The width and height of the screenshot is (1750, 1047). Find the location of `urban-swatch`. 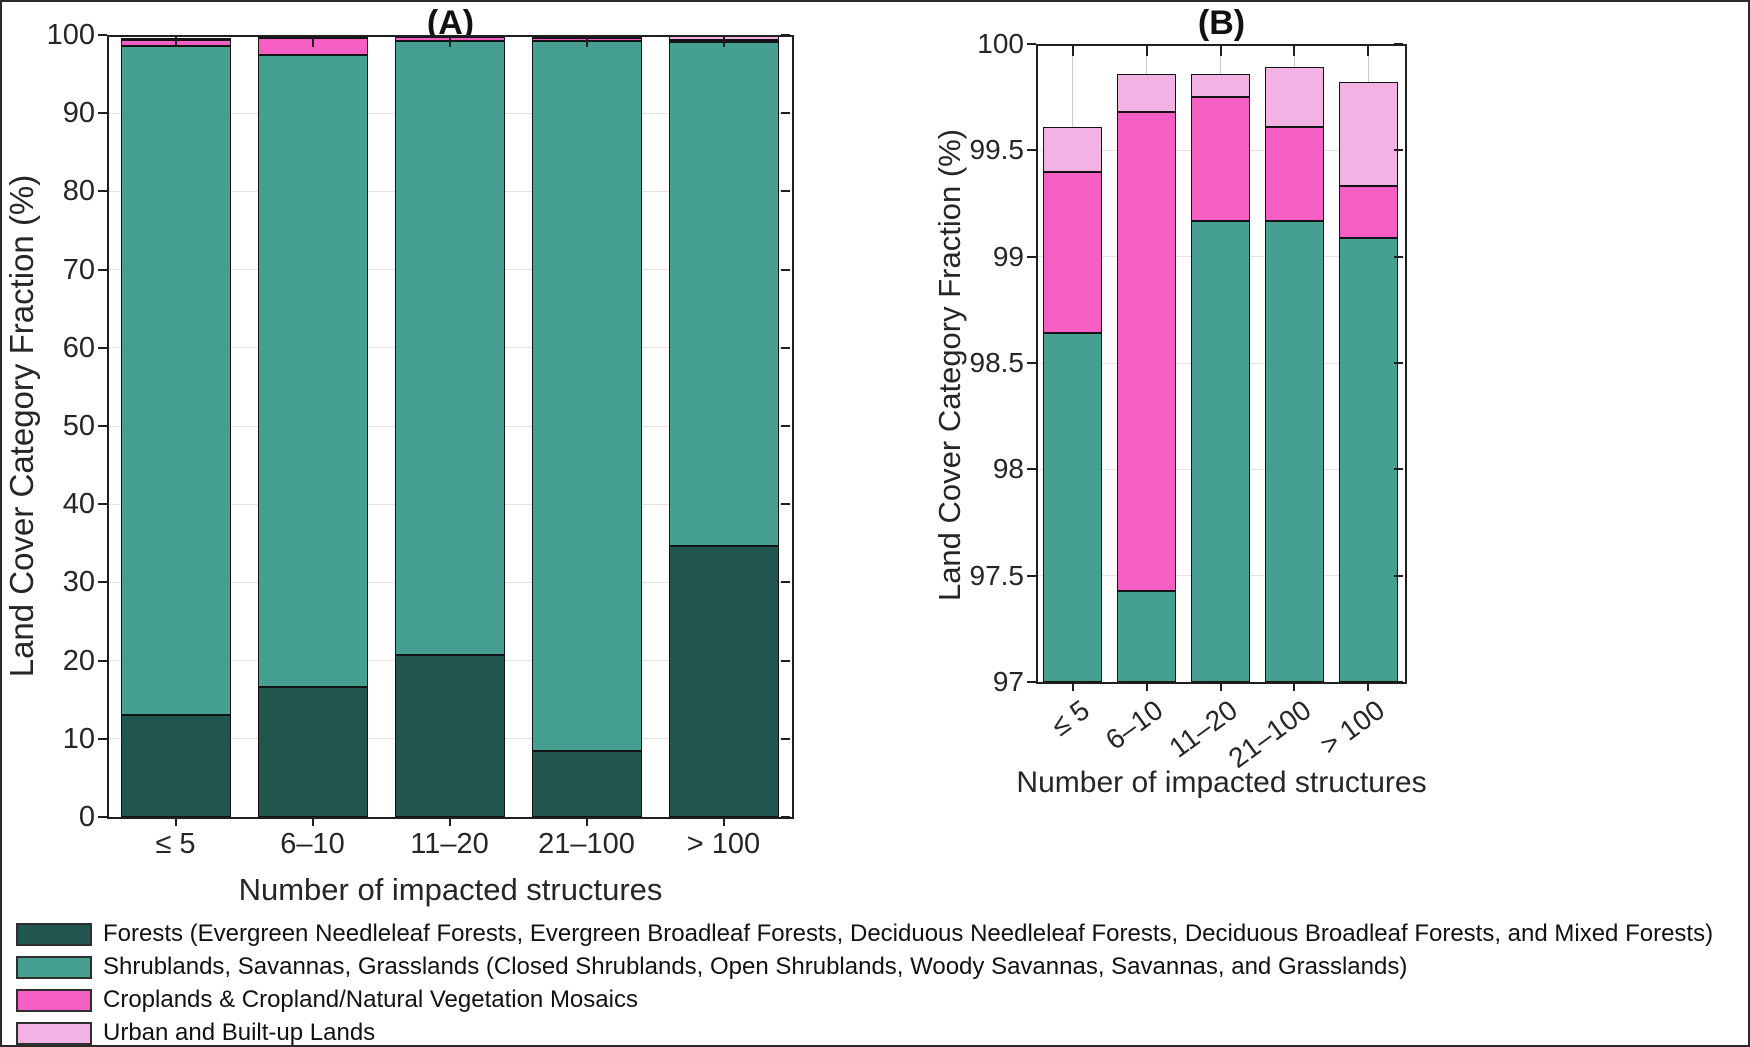

urban-swatch is located at coordinates (54, 1033).